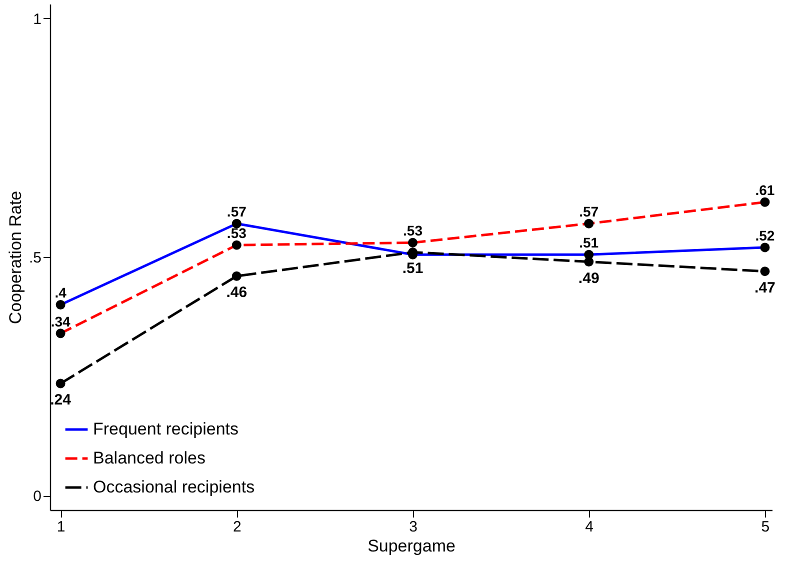 The image size is (793, 566). Describe the element at coordinates (413, 527) in the screenshot. I see `x-tick-label: 3` at that location.